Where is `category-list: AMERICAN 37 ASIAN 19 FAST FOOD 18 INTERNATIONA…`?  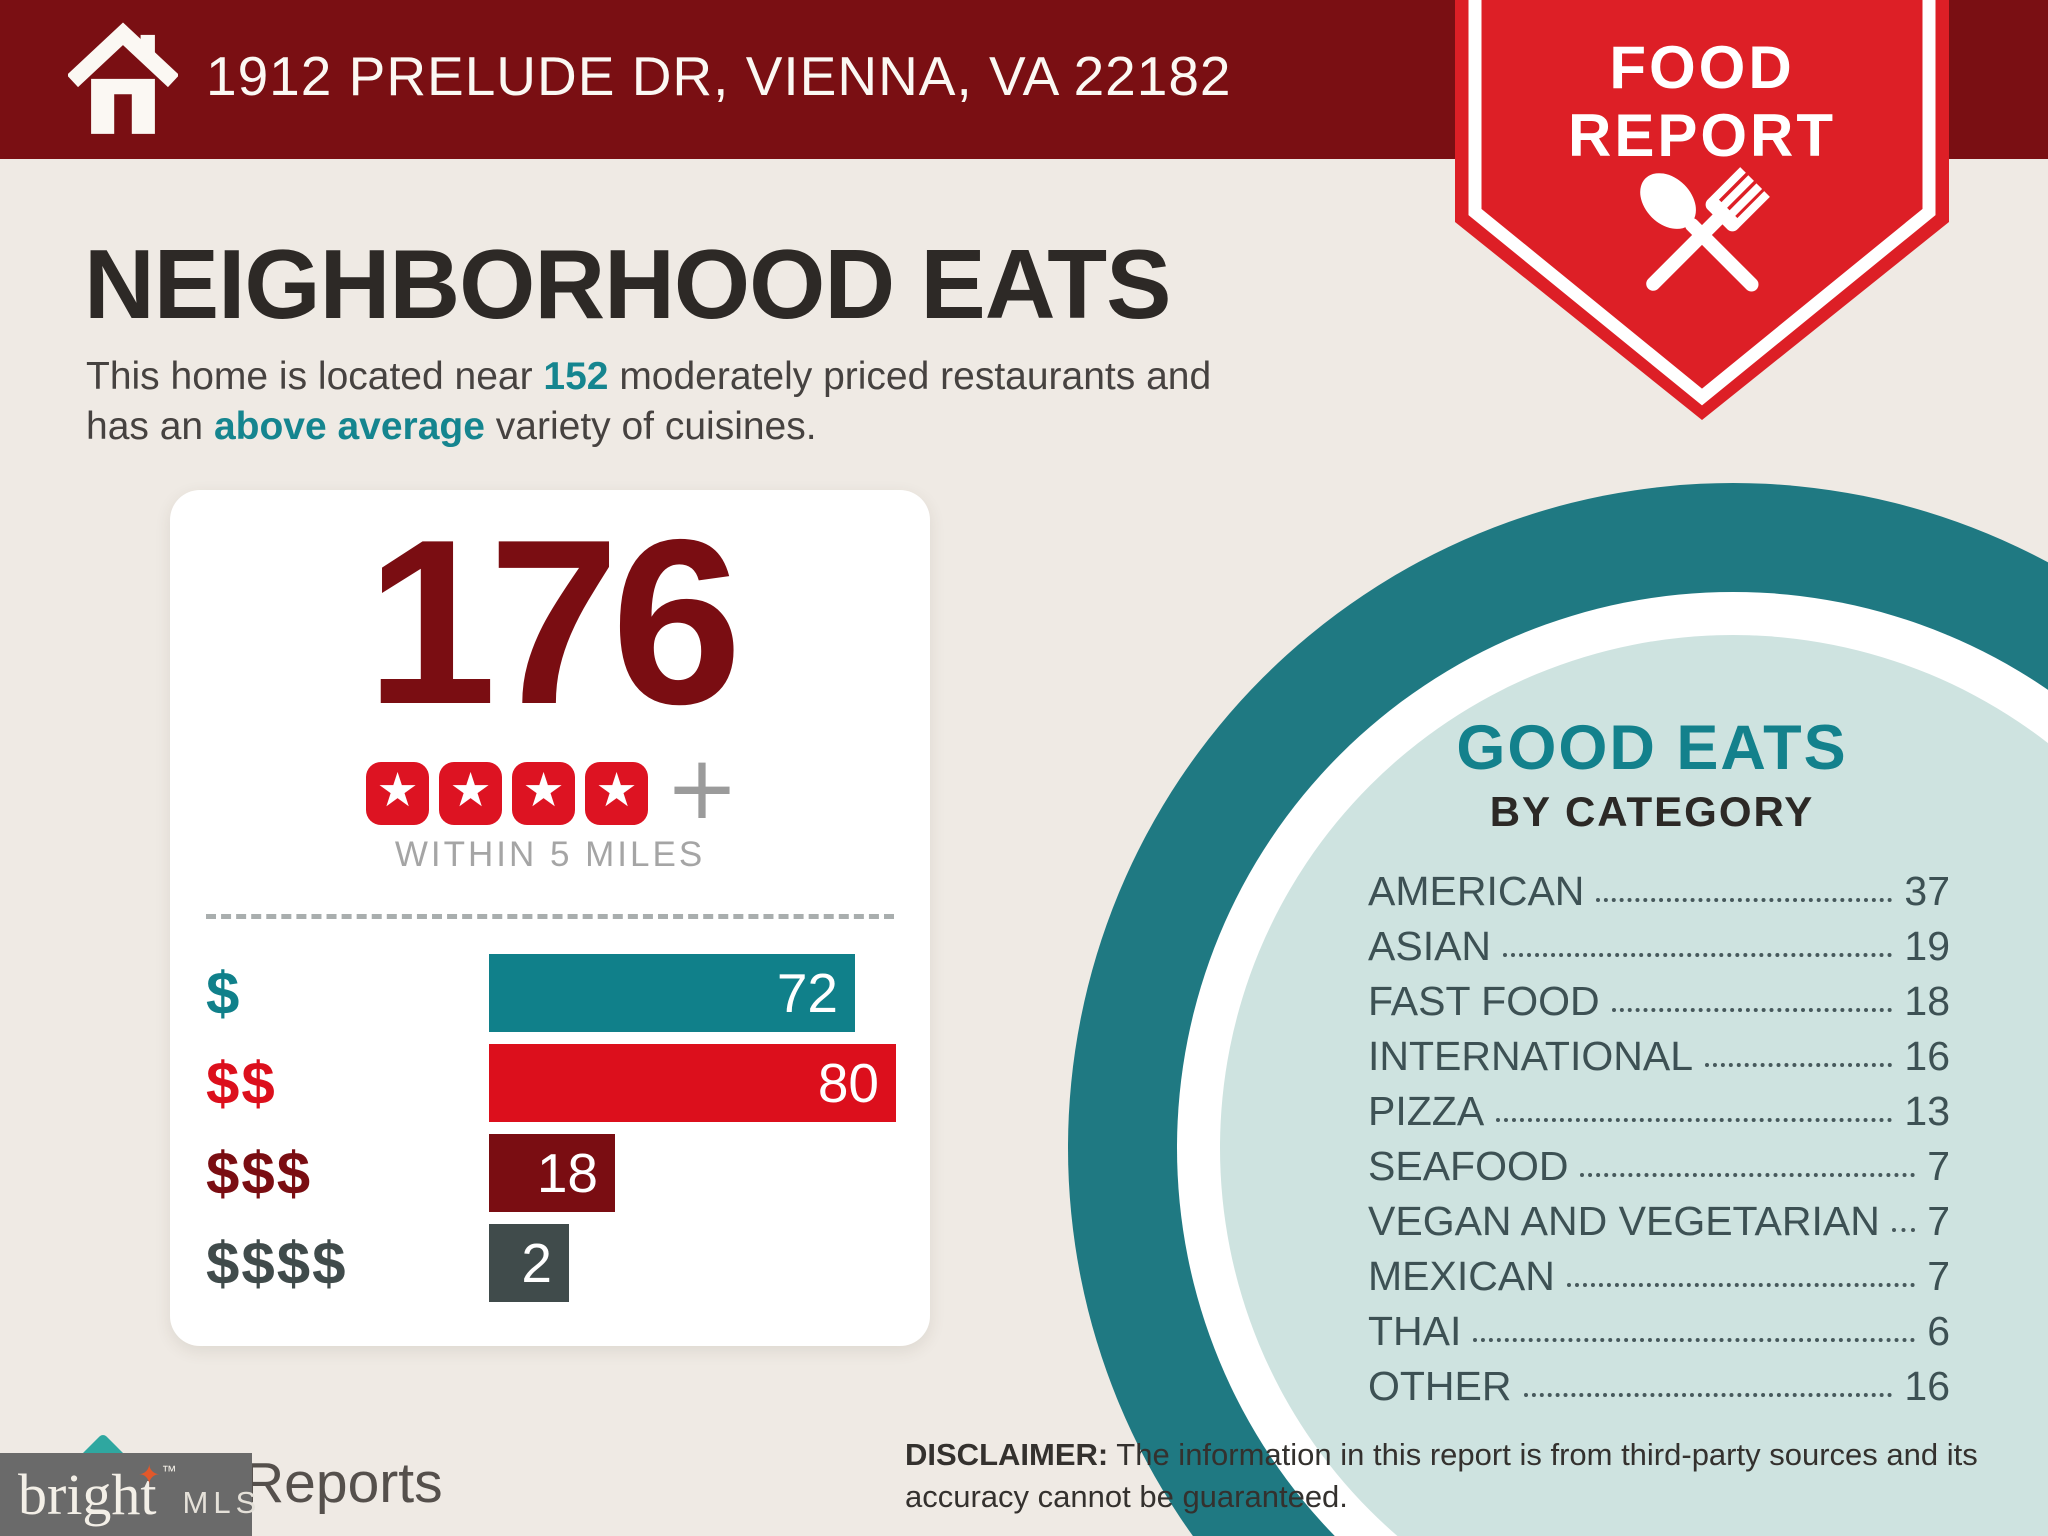
category-list: AMERICAN 37 ASIAN 19 FAST FOOD 18 INTERNATIONA… is located at coordinates (1659, 1136).